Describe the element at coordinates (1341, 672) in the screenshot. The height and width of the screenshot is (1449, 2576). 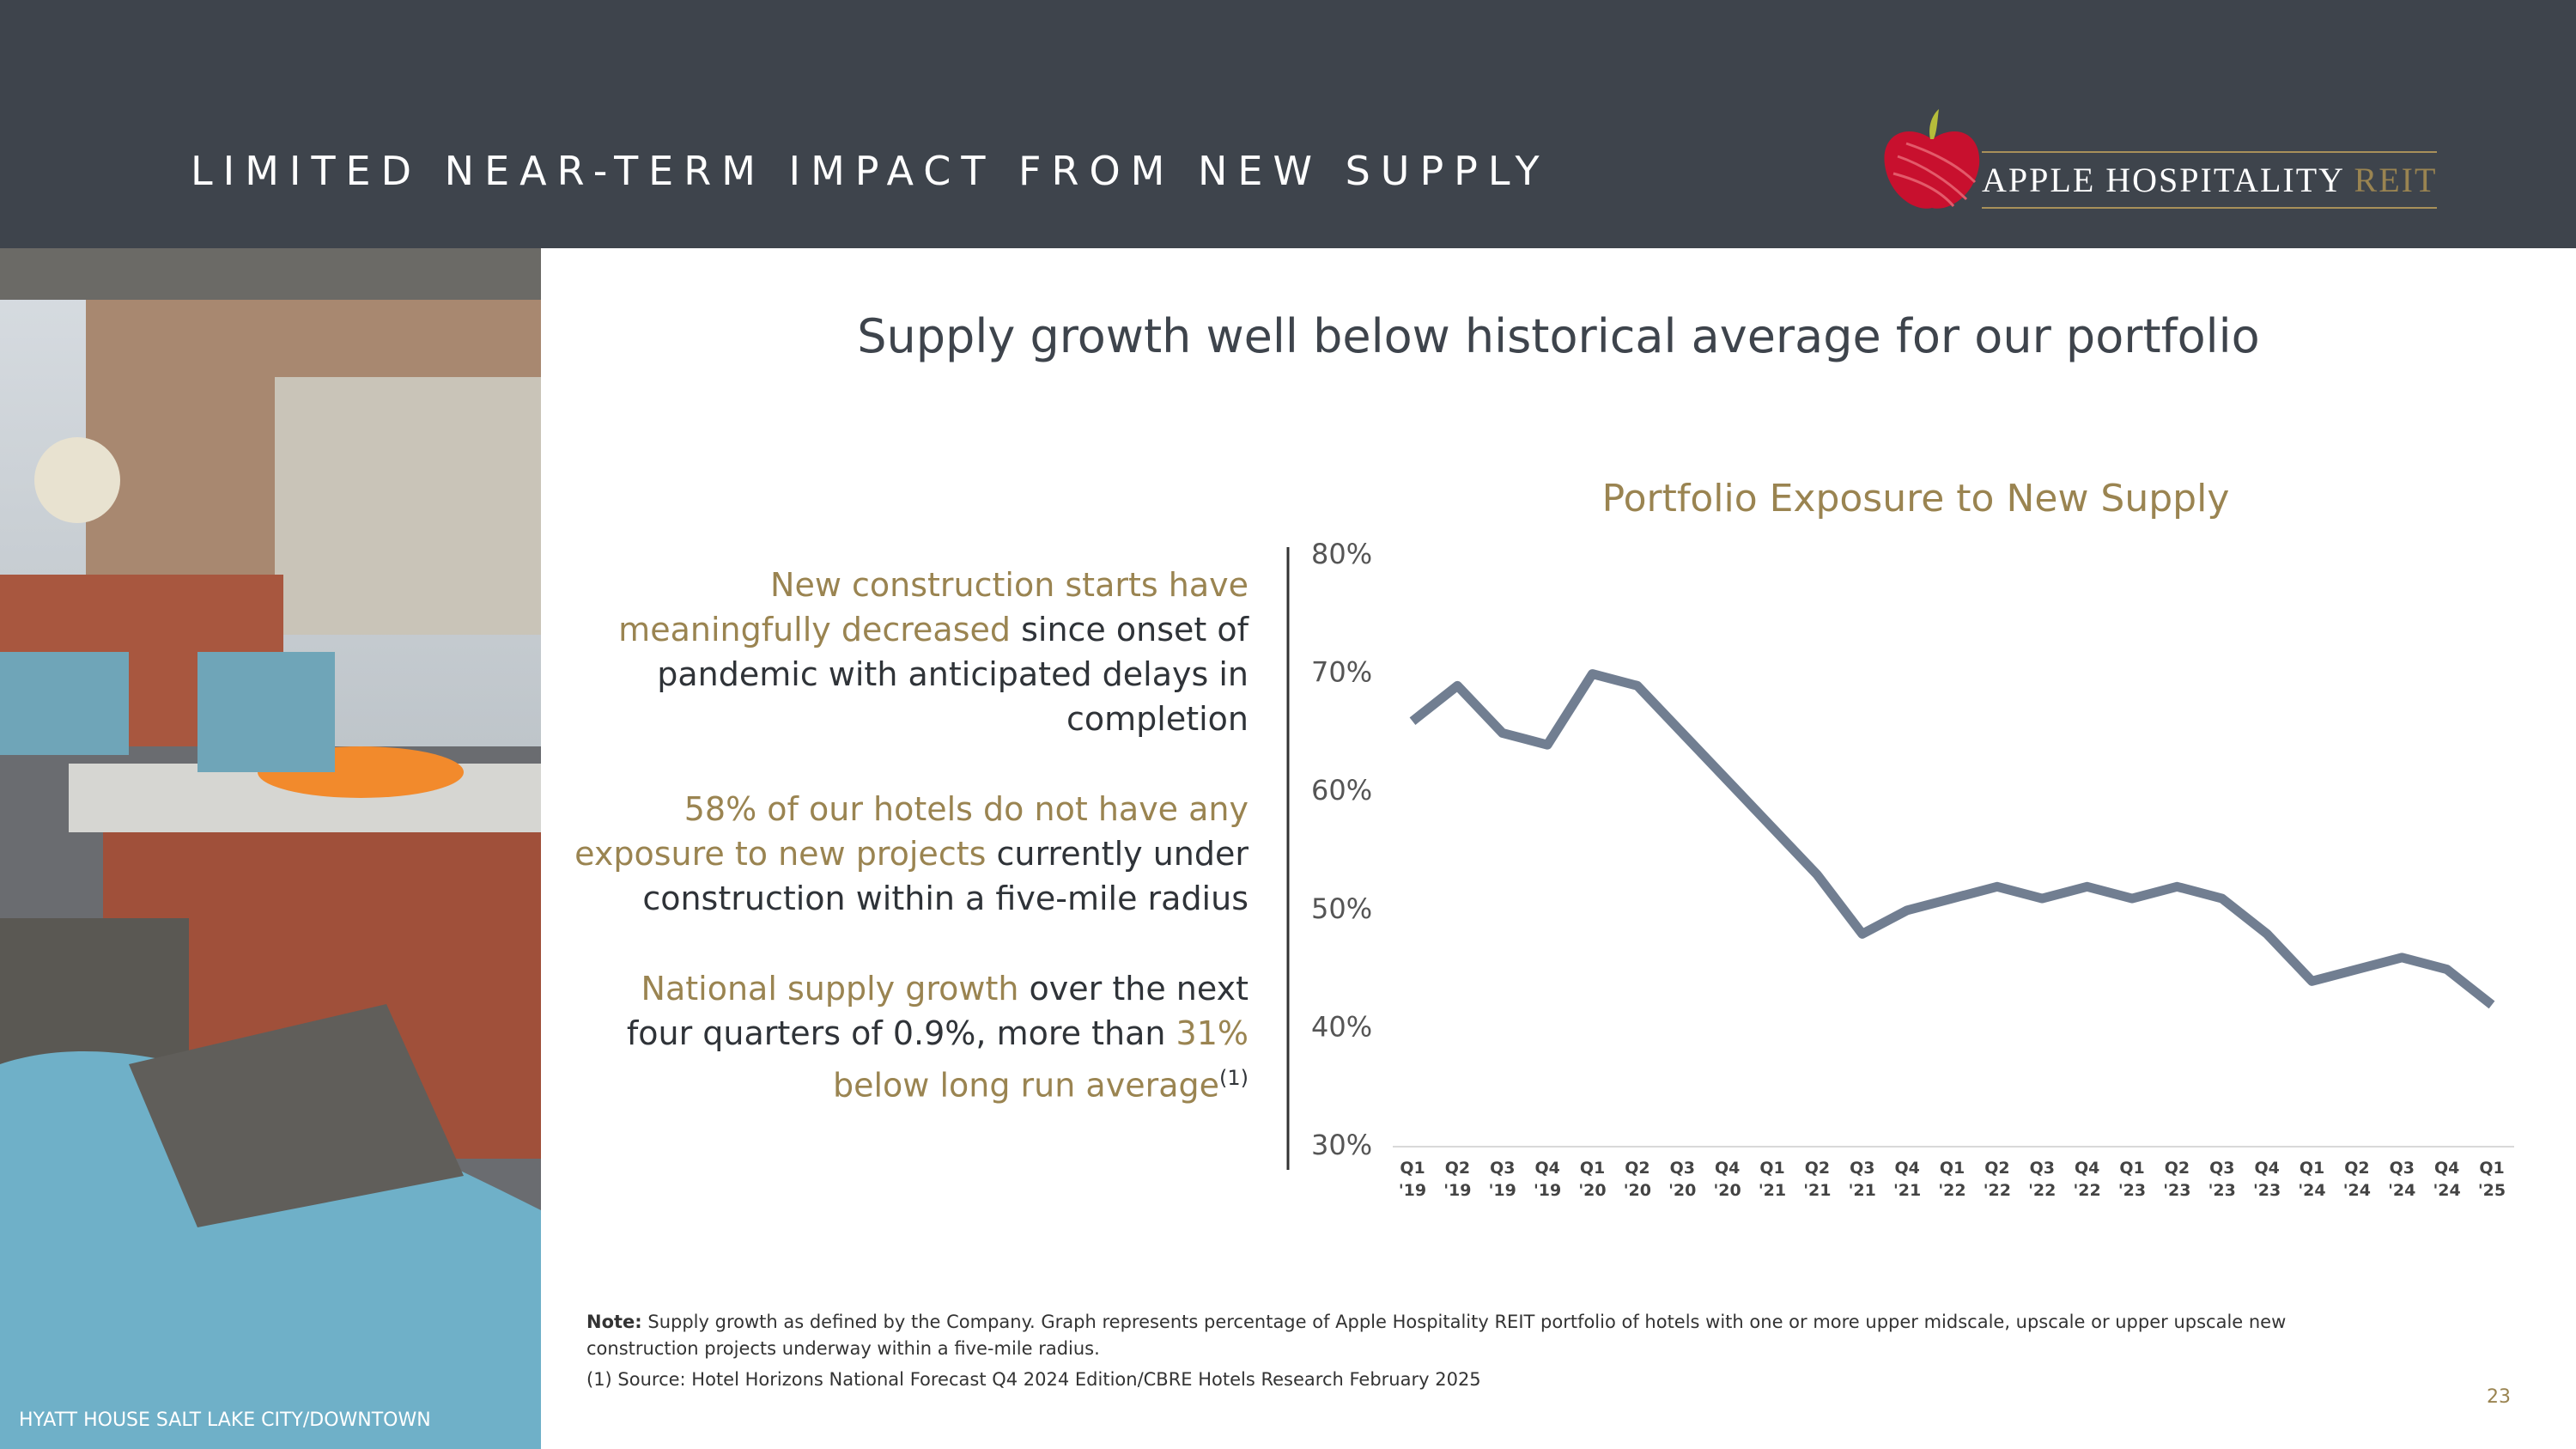
I see `y-tick-label: 70%` at that location.